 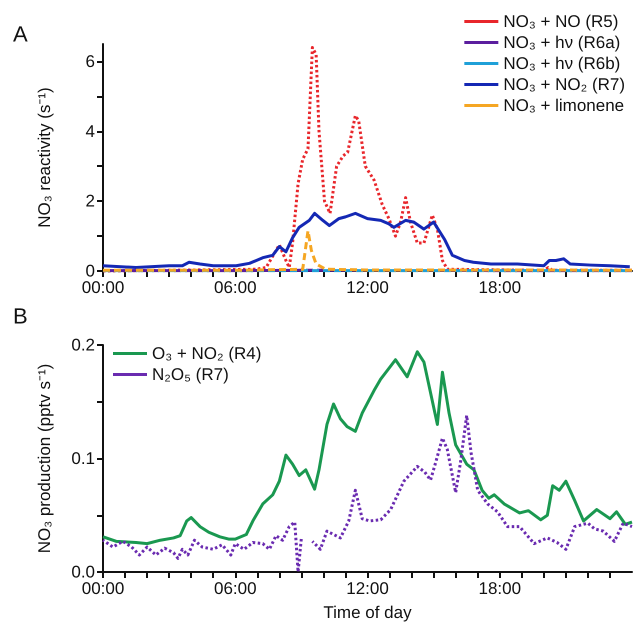 What do you see at coordinates (44, 459) in the screenshot?
I see `y-axis-title: NO₃ production (pptv s⁻¹)` at bounding box center [44, 459].